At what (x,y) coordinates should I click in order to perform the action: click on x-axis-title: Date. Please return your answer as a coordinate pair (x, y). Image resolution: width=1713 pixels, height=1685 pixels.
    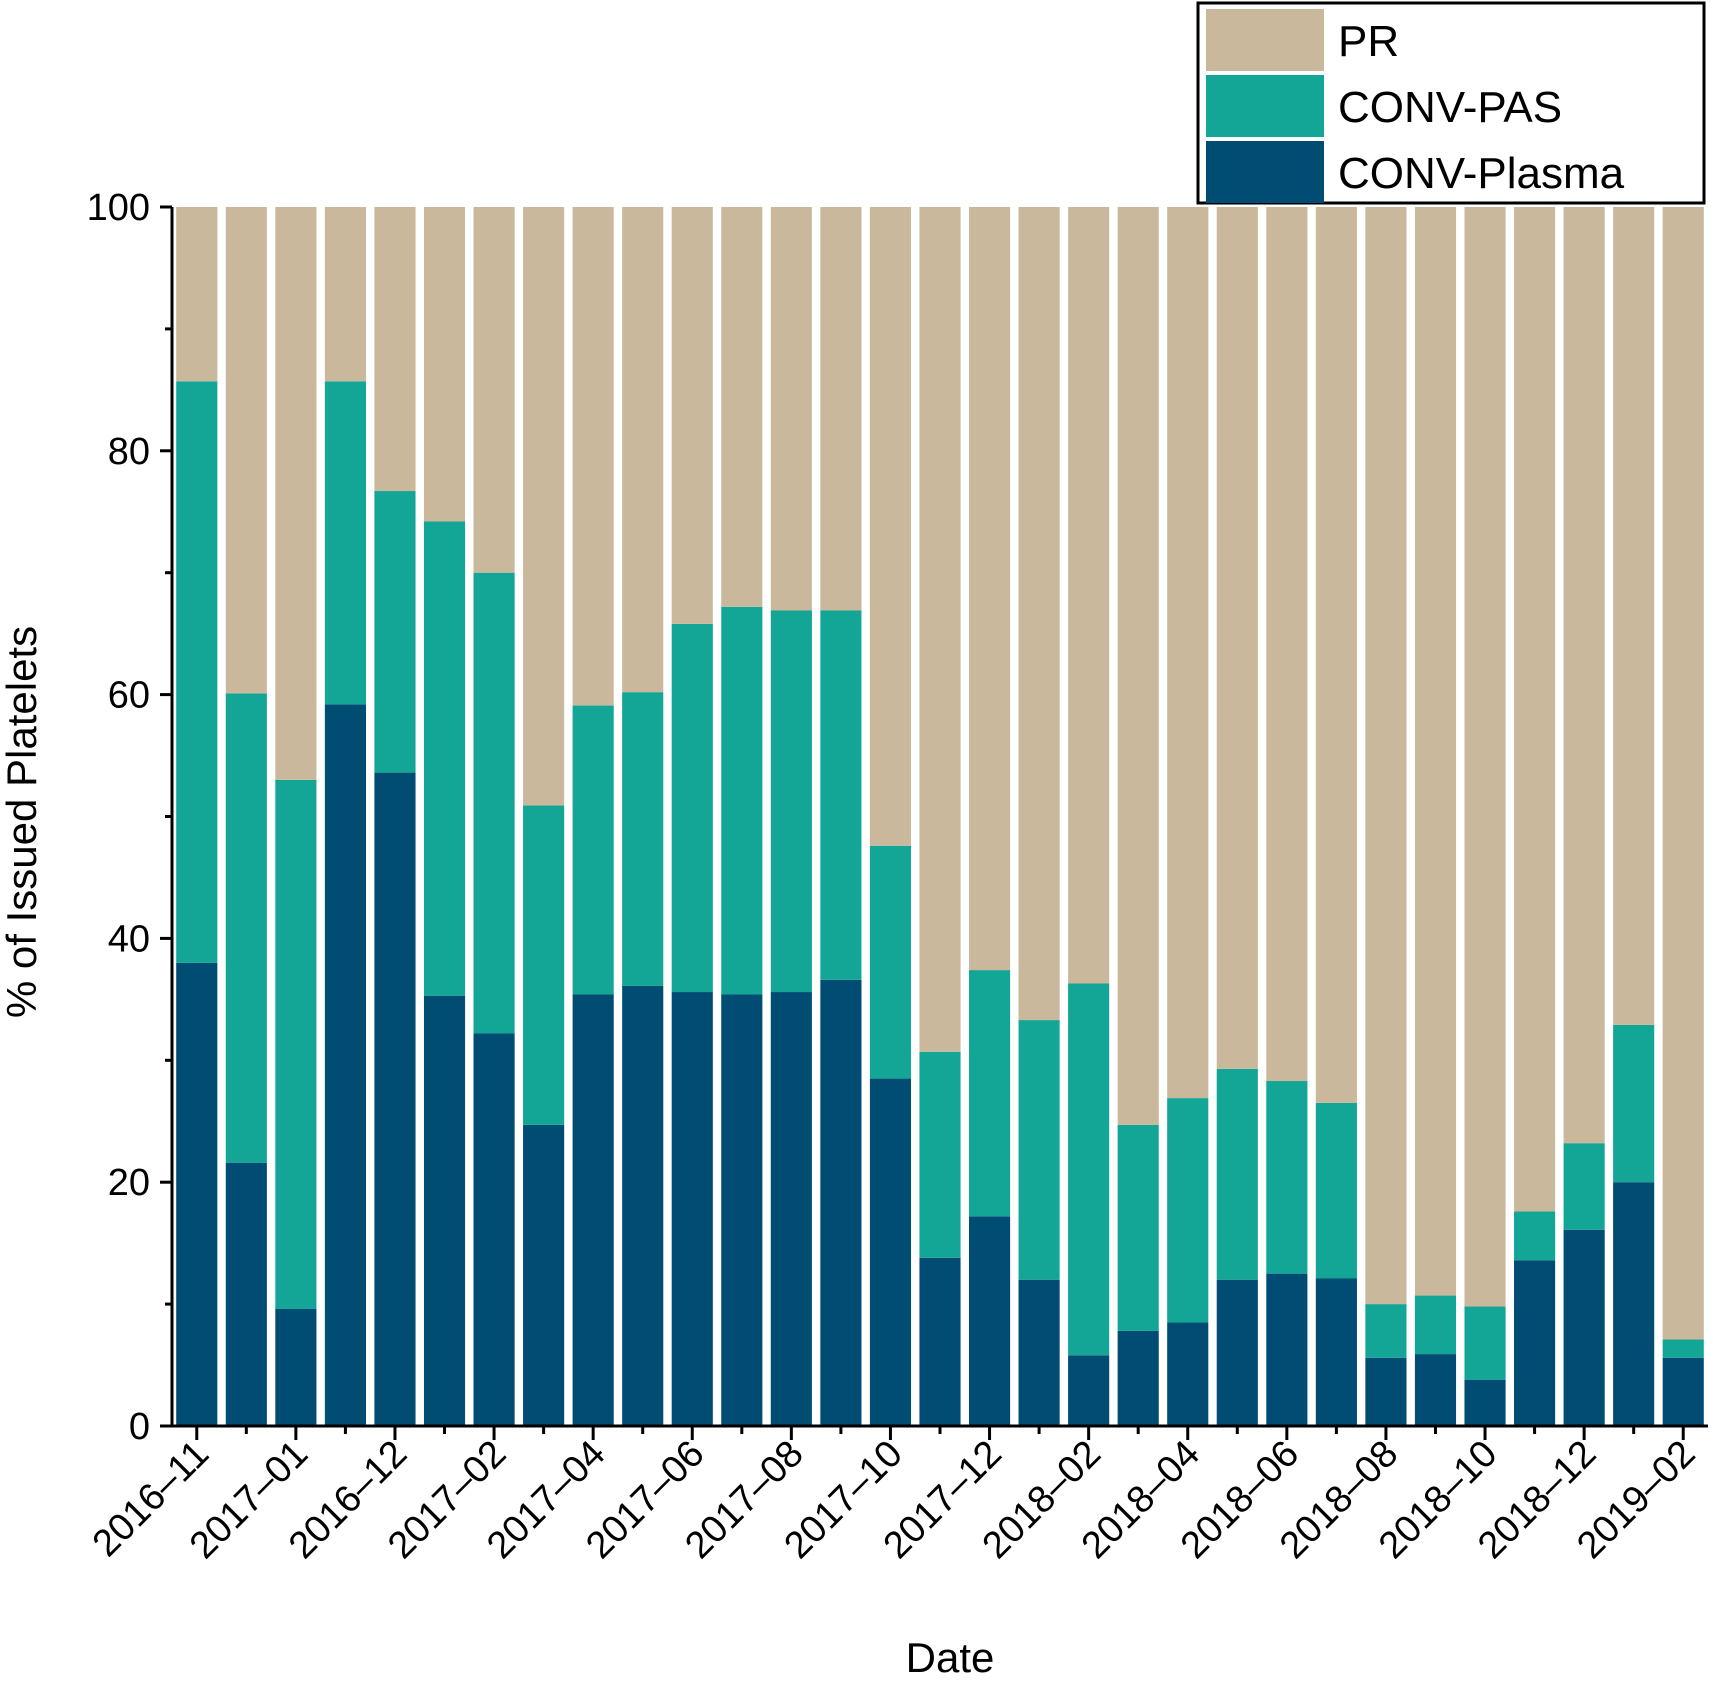
    Looking at the image, I should click on (950, 1657).